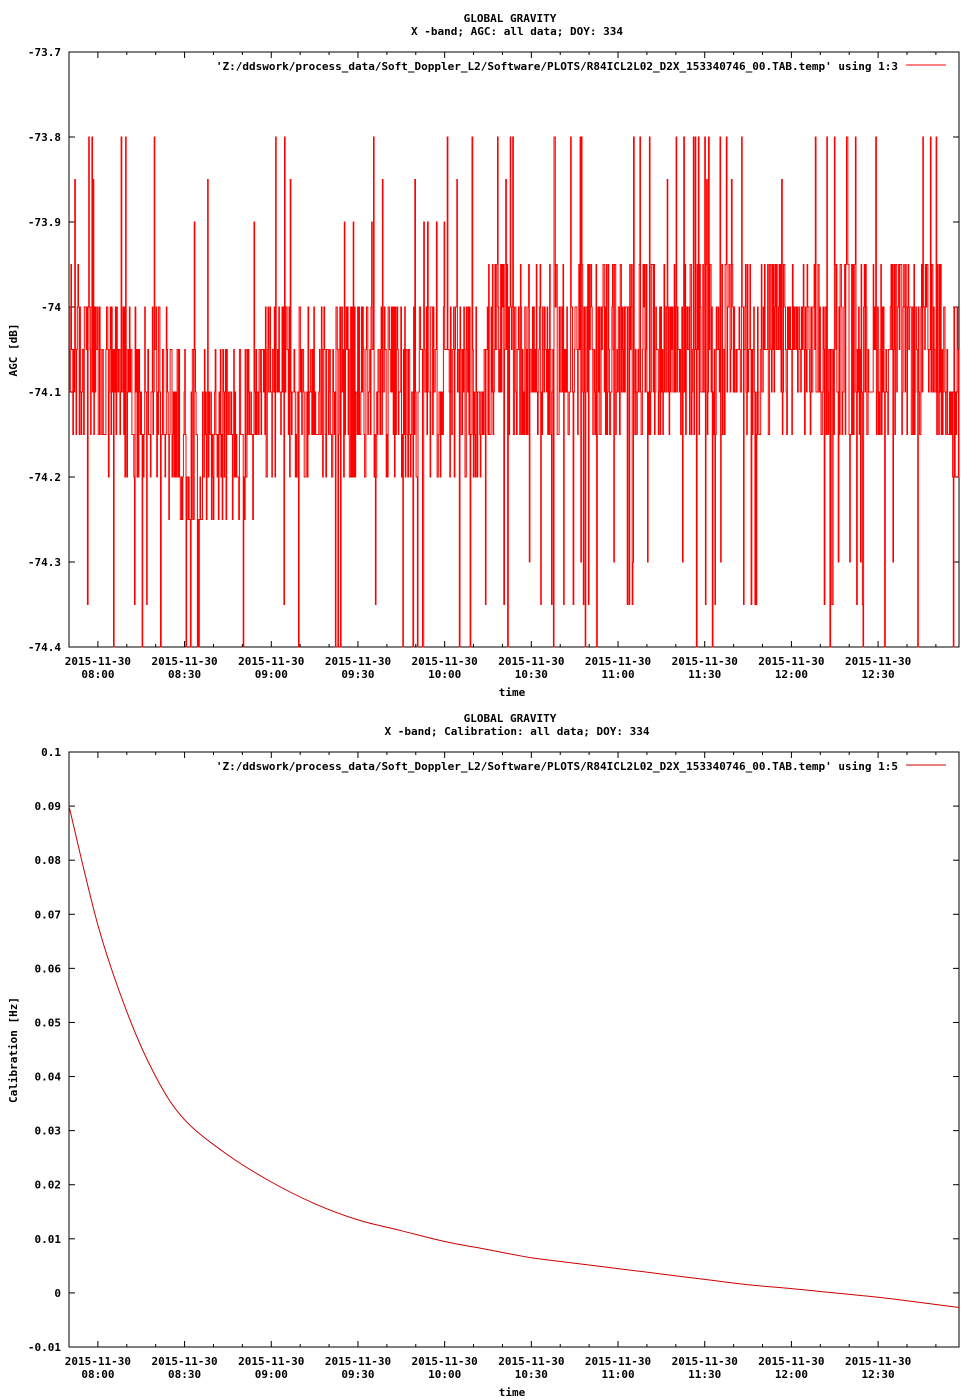 This screenshot has width=980, height=1400. What do you see at coordinates (517, 31) in the screenshot?
I see `agc-chart-subtitle: X -band; AGC: all data; DOY: 334` at bounding box center [517, 31].